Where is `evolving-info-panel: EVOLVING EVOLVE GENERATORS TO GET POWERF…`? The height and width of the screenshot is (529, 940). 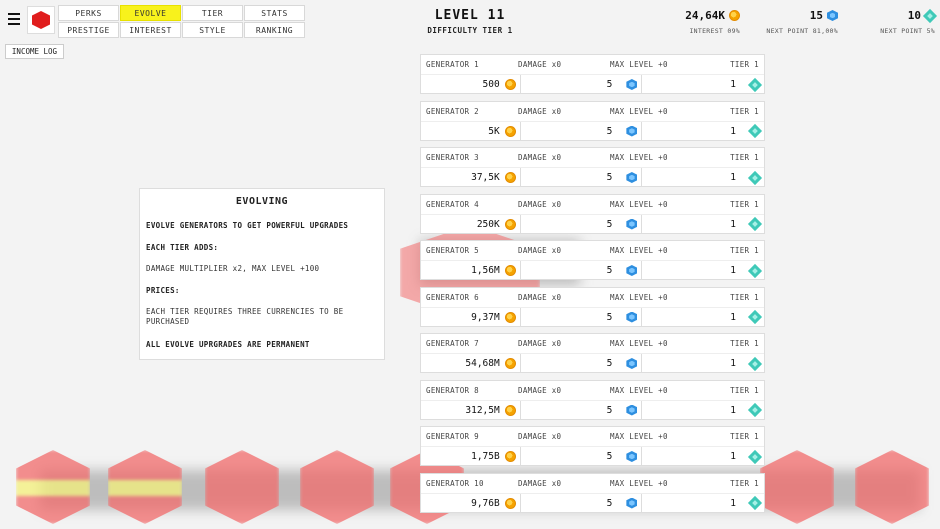
evolving-info-panel: EVOLVING EVOLVE GENERATORS TO GET POWERF… is located at coordinates (262, 274).